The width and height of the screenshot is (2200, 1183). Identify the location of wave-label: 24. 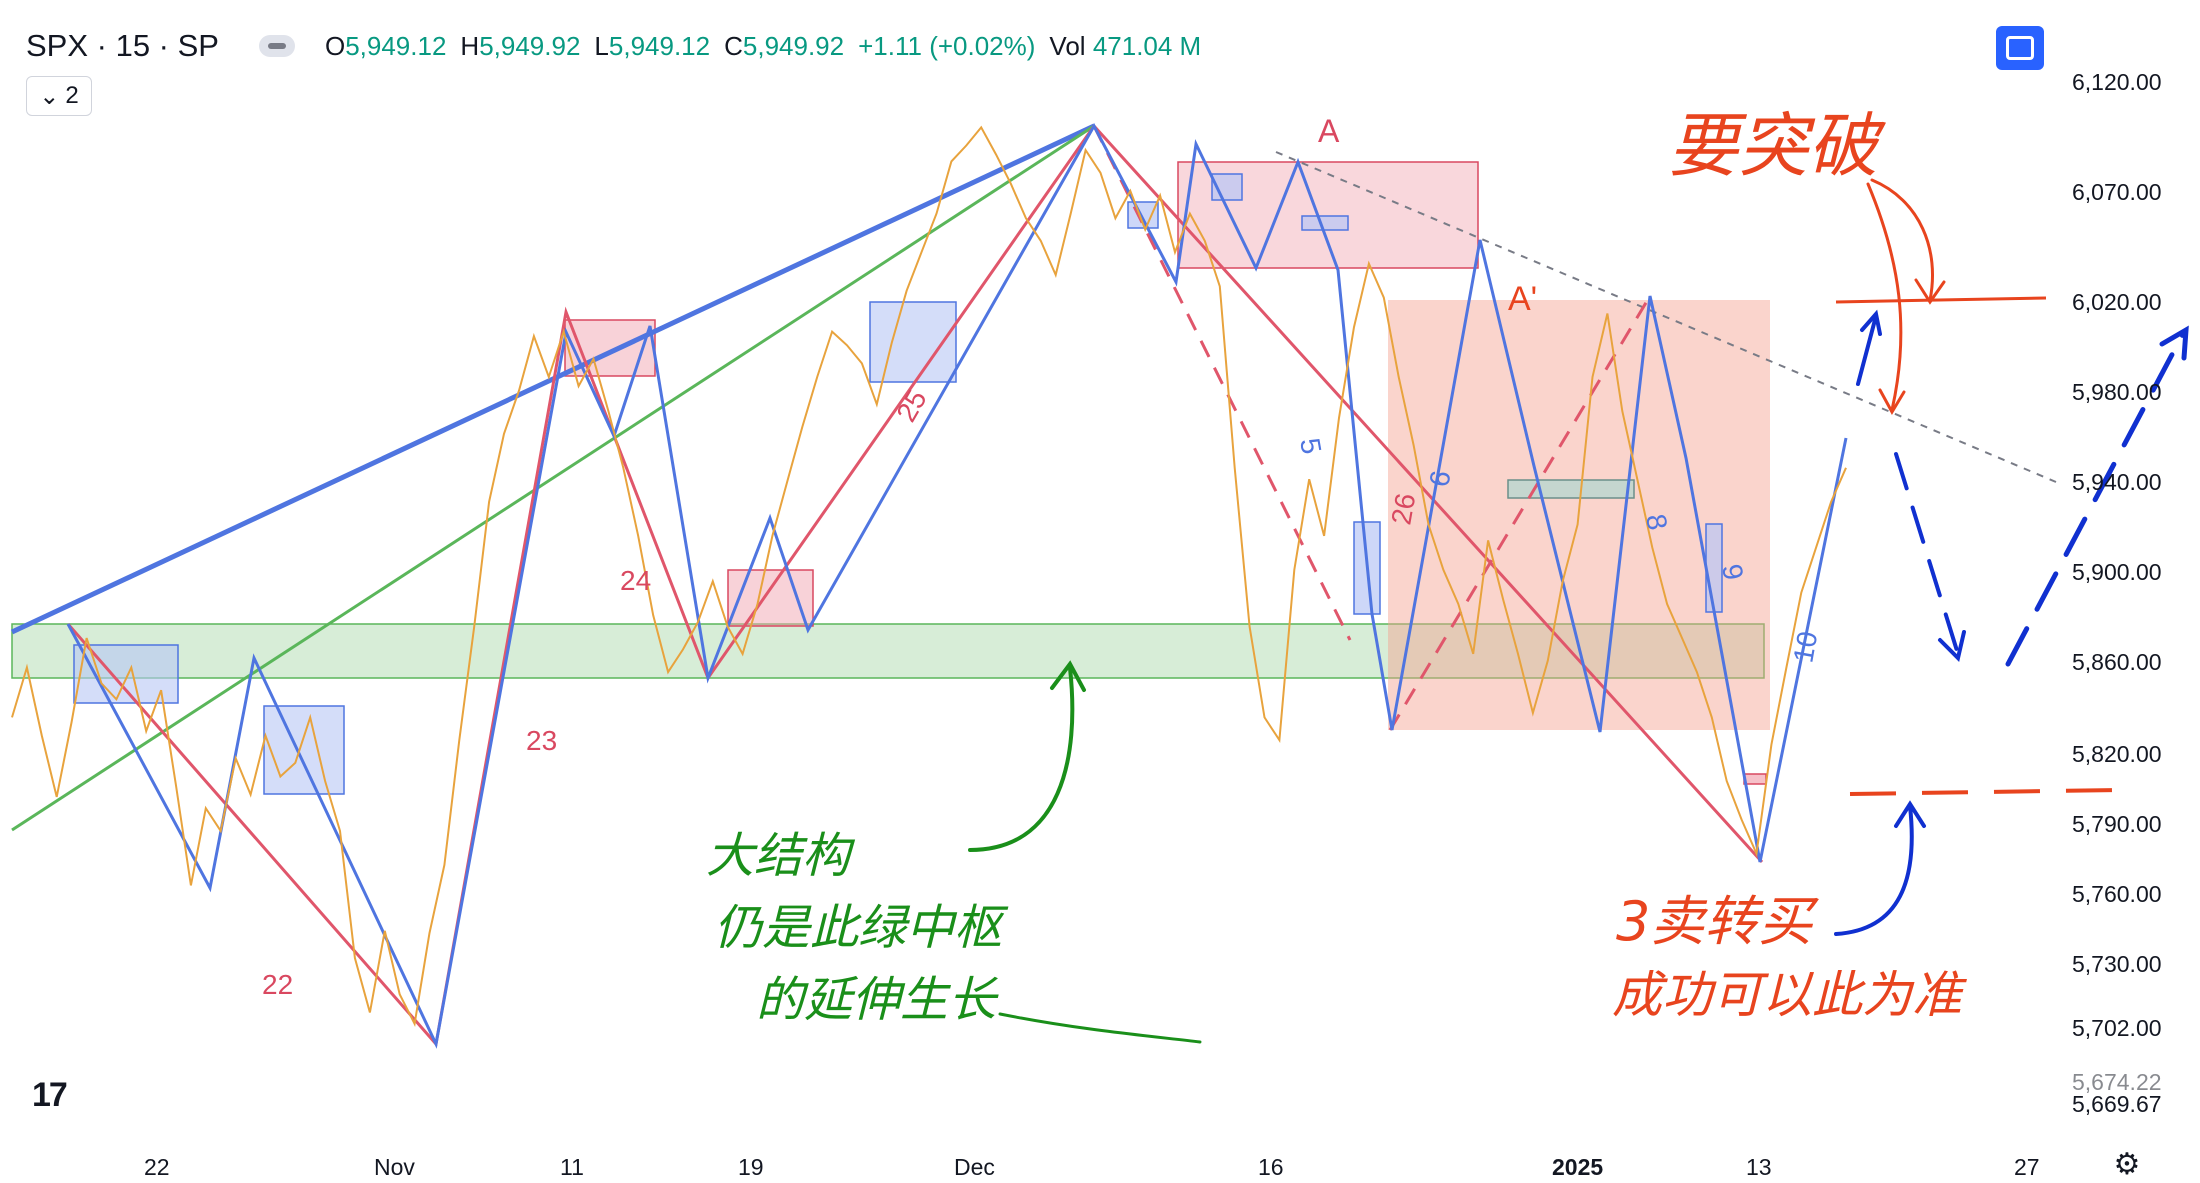
(635, 580).